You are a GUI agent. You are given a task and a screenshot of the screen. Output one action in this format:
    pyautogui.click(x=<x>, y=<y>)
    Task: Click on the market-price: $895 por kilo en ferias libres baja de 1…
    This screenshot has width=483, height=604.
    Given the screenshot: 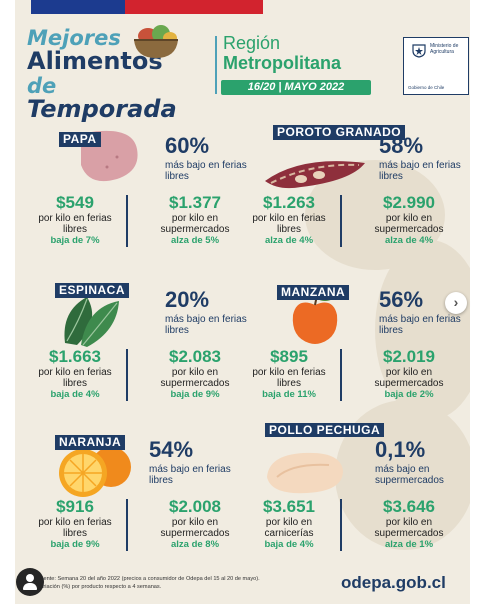 What is the action you would take?
    pyautogui.click(x=289, y=374)
    